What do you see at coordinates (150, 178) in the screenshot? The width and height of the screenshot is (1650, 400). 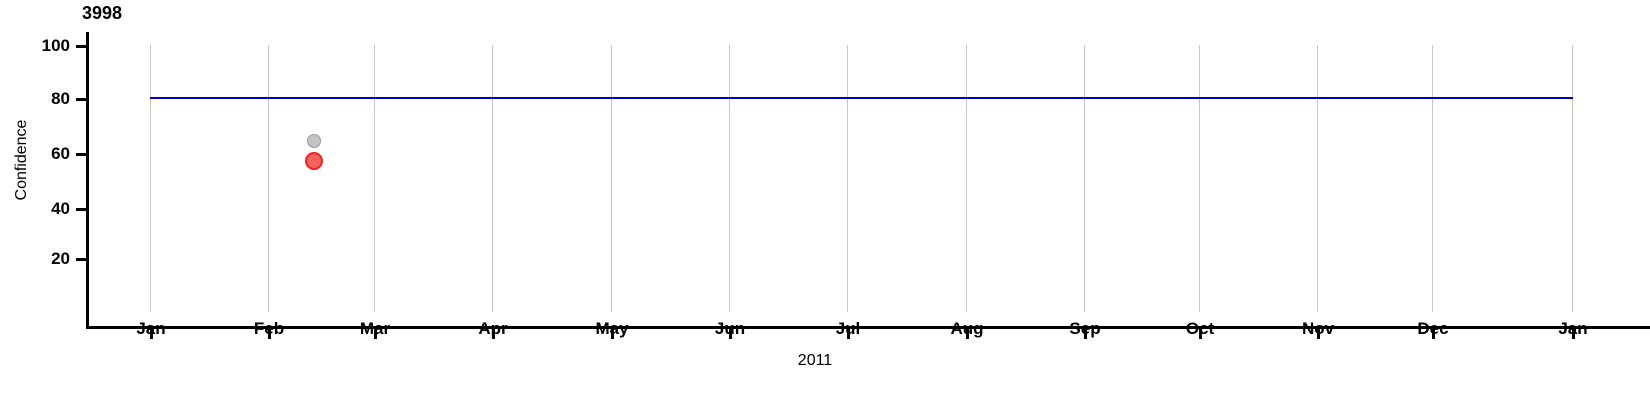 I see `gridline-jan` at bounding box center [150, 178].